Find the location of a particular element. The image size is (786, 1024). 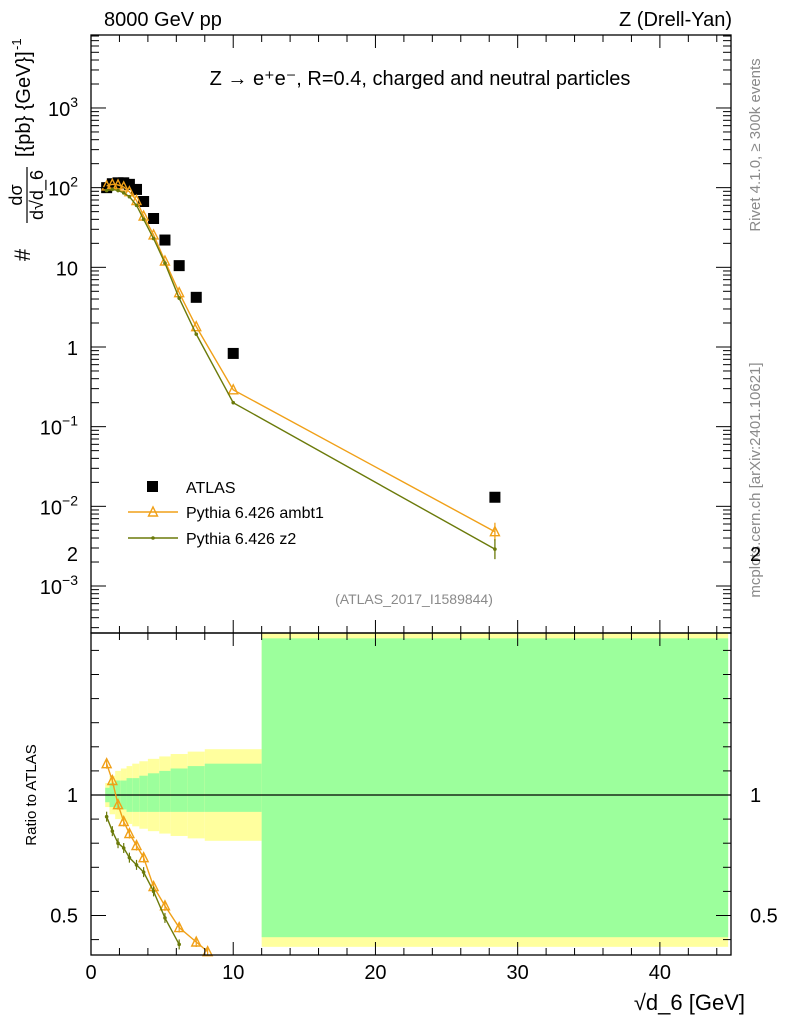

x-tick-label: 20 is located at coordinates (375, 973).